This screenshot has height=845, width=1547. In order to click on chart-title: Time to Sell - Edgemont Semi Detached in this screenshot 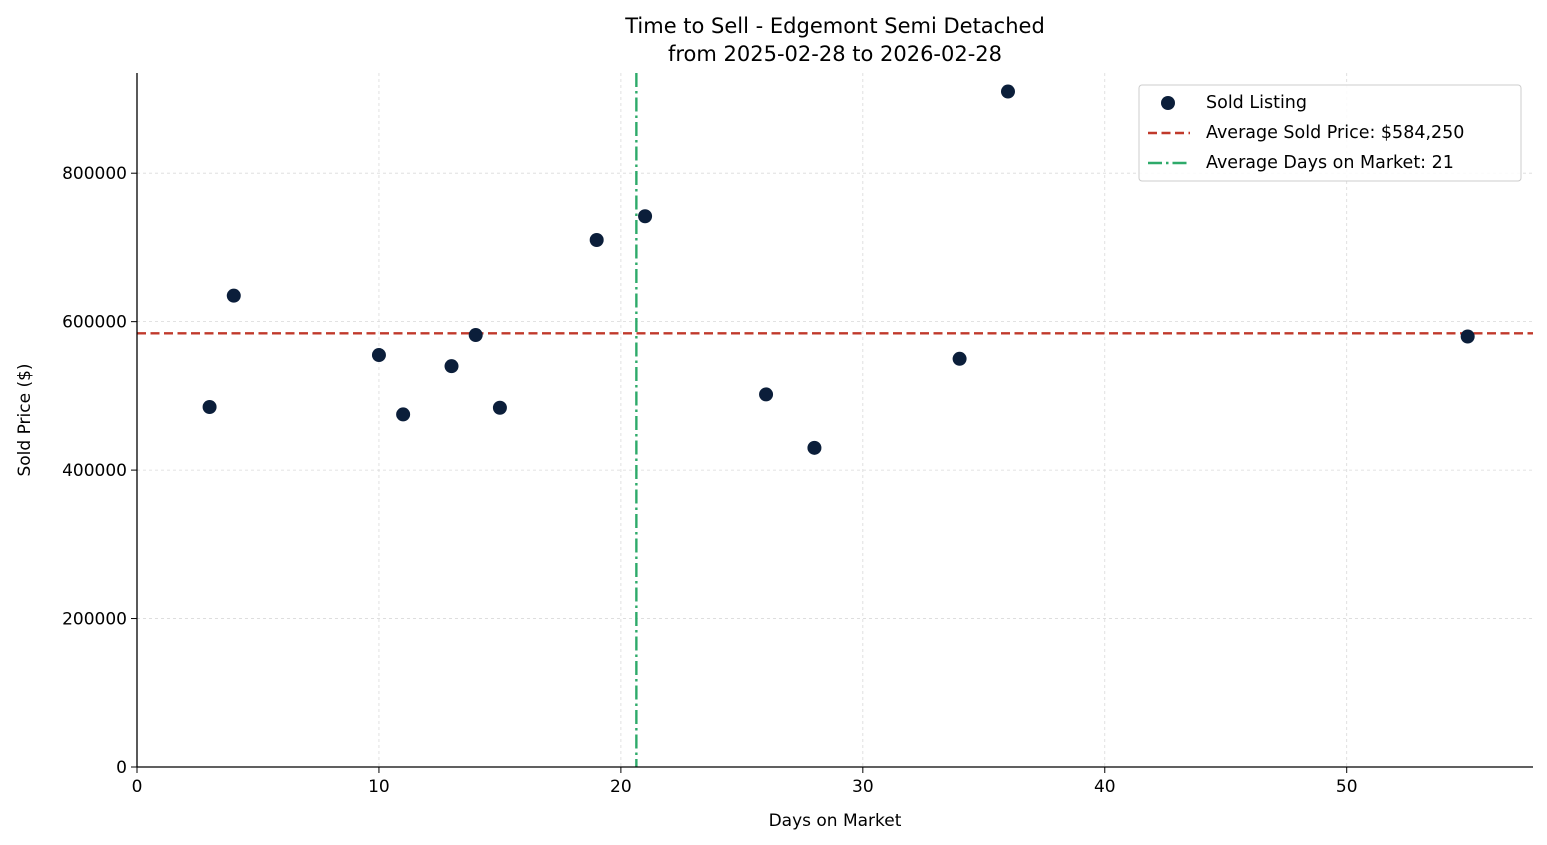, I will do `click(834, 26)`.